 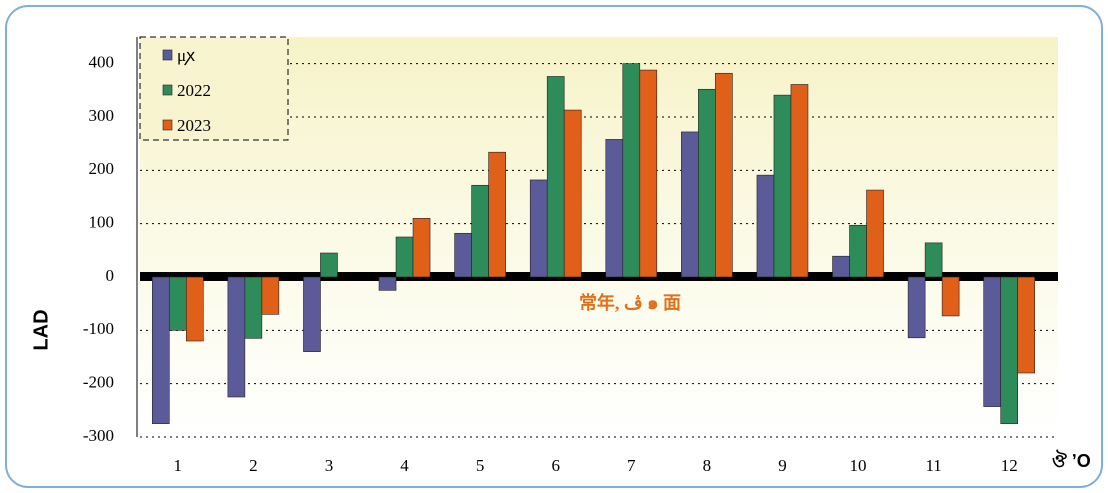 I want to click on y-tick-label: -300, so click(x=98, y=435).